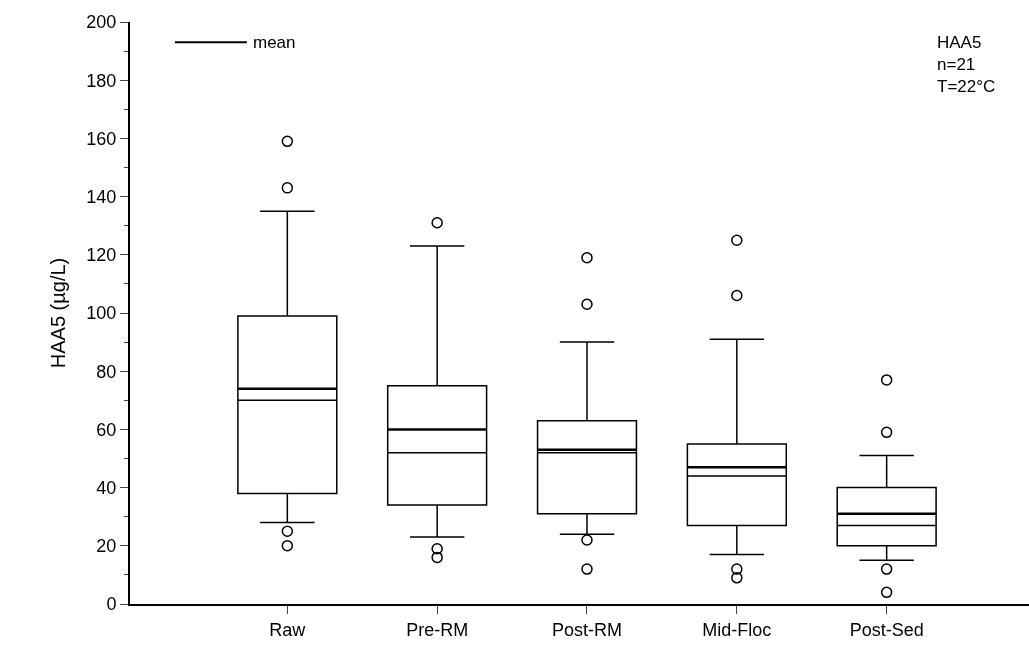 The height and width of the screenshot is (656, 1029). I want to click on y-axis-title: HAA5 (µg/L), so click(58, 313).